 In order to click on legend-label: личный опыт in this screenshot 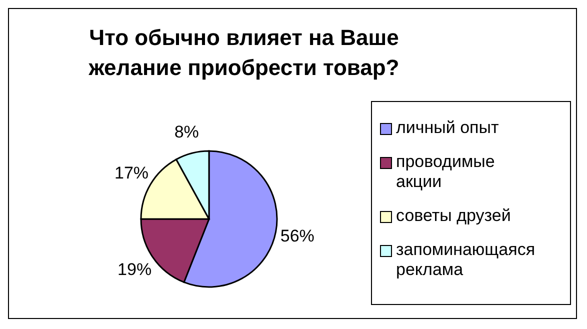, I will do `click(447, 128)`.